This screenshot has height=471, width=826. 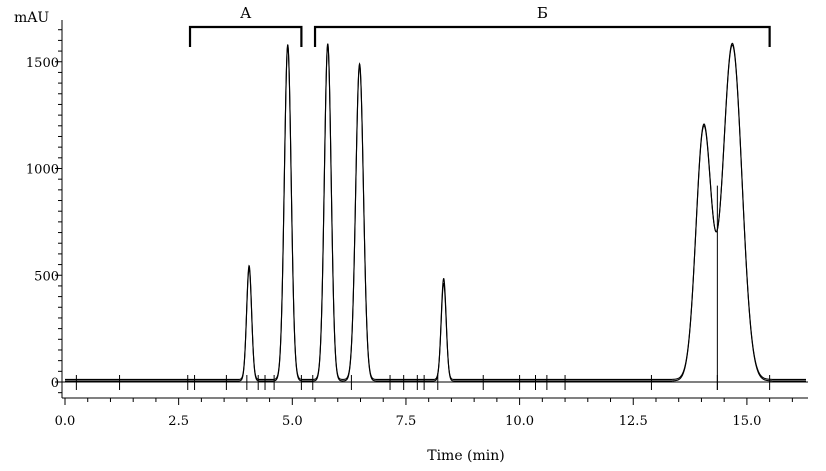 What do you see at coordinates (424, 413) in the screenshot?
I see `x-axis-ticks: 0.0 2.5 5.0 7.5 10.0 12.5 15.0` at bounding box center [424, 413].